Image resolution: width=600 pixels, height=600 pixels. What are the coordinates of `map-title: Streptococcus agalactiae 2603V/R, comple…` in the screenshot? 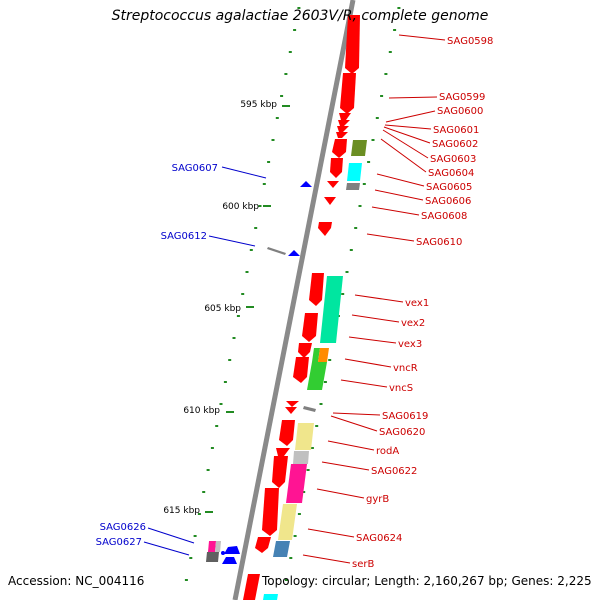 It's located at (300, 16).